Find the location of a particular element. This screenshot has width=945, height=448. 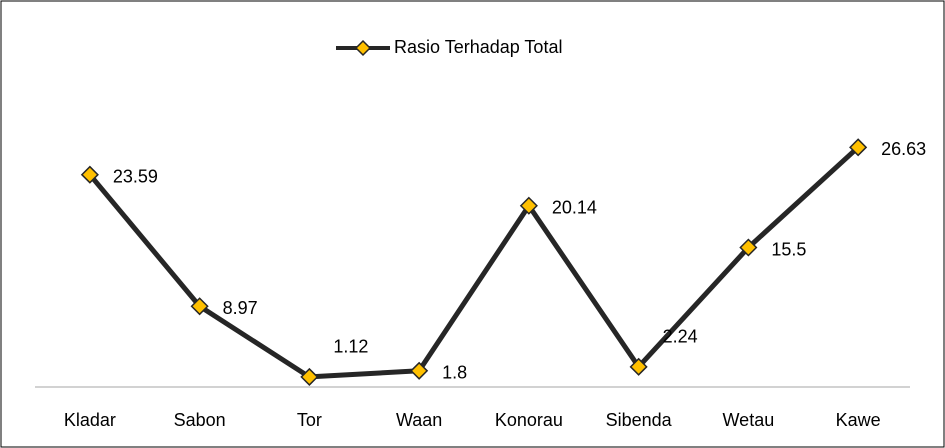

data-label: 2.24 is located at coordinates (680, 337).